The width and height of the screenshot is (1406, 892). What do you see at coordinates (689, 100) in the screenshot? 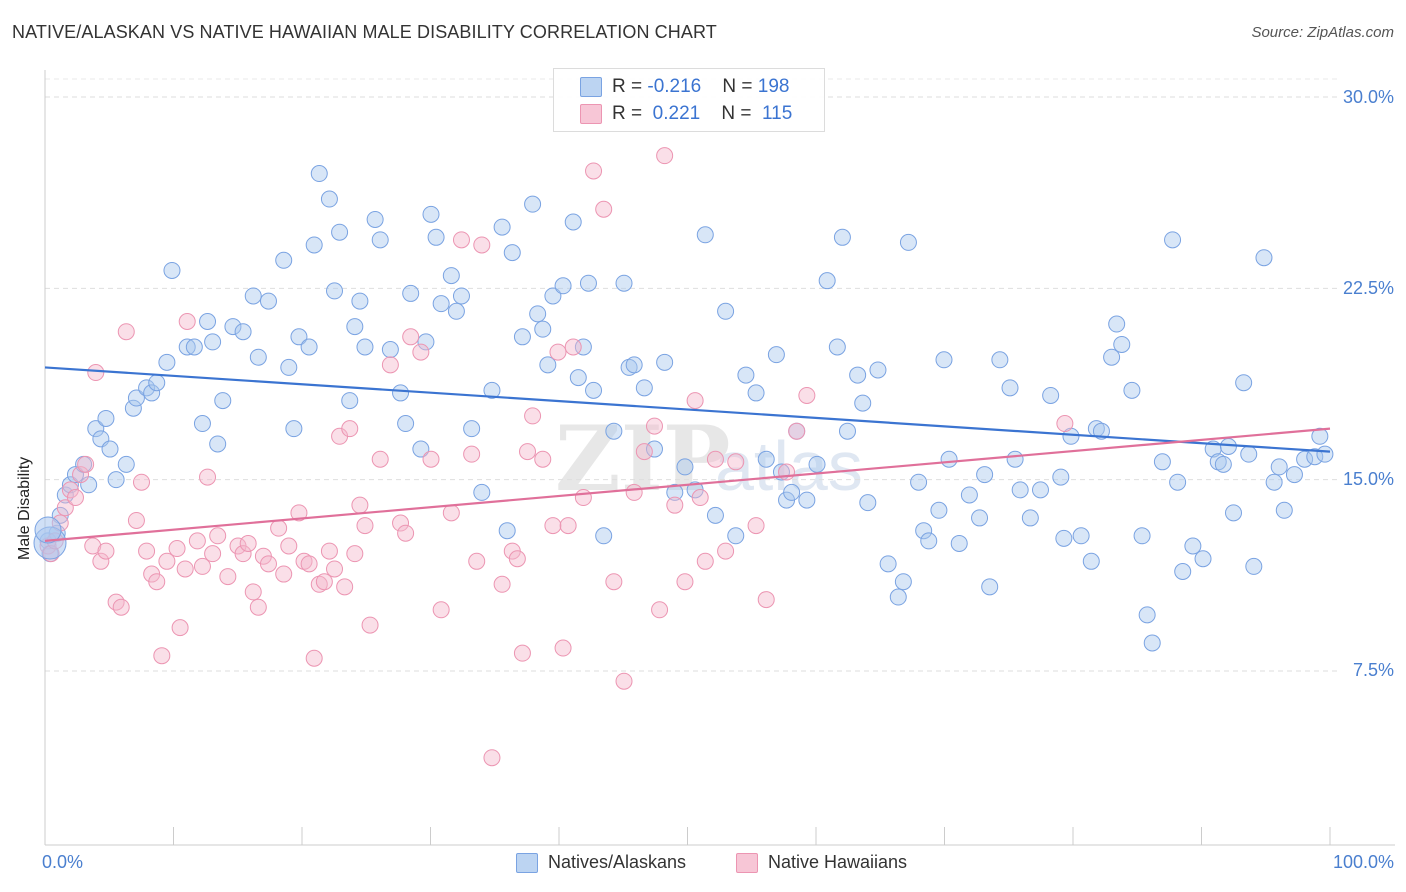
I see `stats-legend: R = -0.216 N = 198 R = 0.221 N = 115` at bounding box center [689, 100].